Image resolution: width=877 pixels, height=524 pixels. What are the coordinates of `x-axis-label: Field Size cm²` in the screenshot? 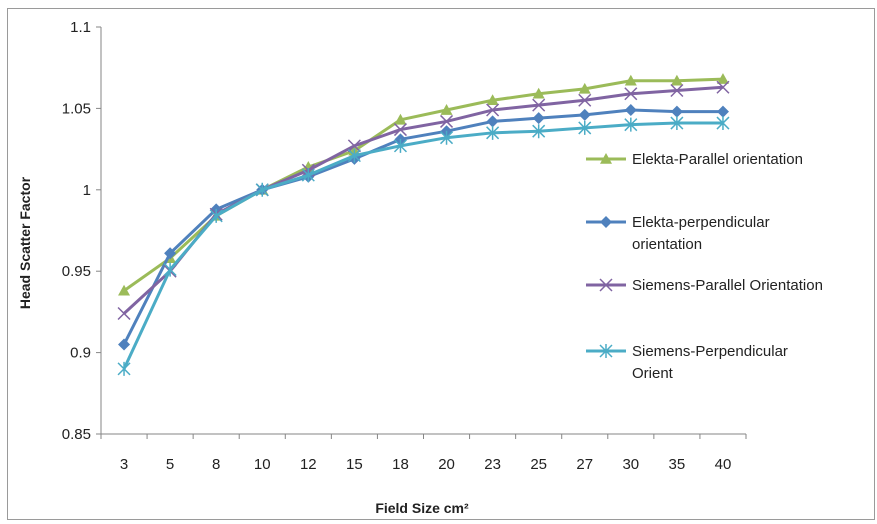 It's located at (422, 508).